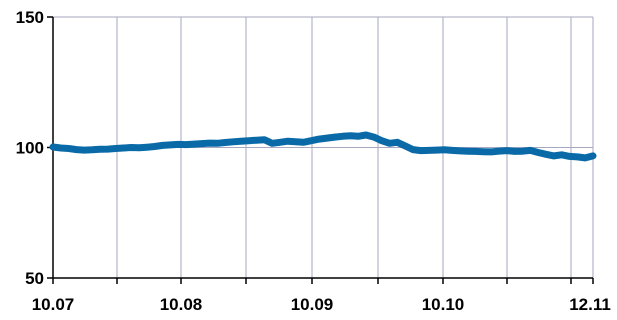 The height and width of the screenshot is (320, 617). I want to click on x-tick-label: 12.11, so click(590, 304).